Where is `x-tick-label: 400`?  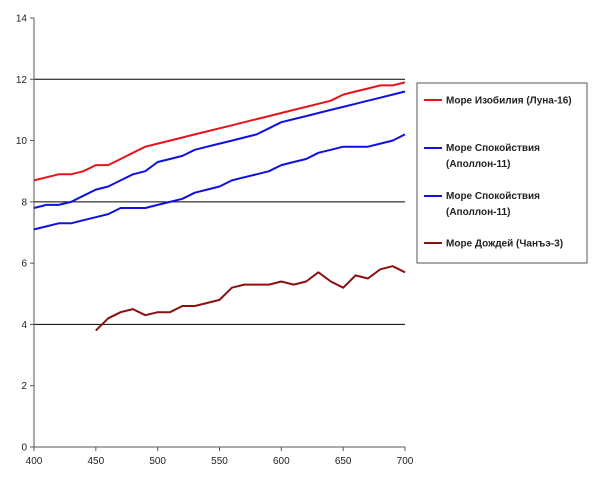
x-tick-label: 400 is located at coordinates (34, 461).